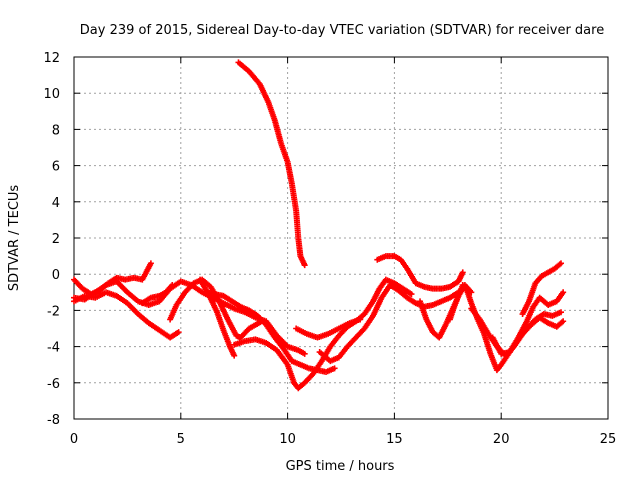  I want to click on x-tick-label: 10, so click(287, 439).